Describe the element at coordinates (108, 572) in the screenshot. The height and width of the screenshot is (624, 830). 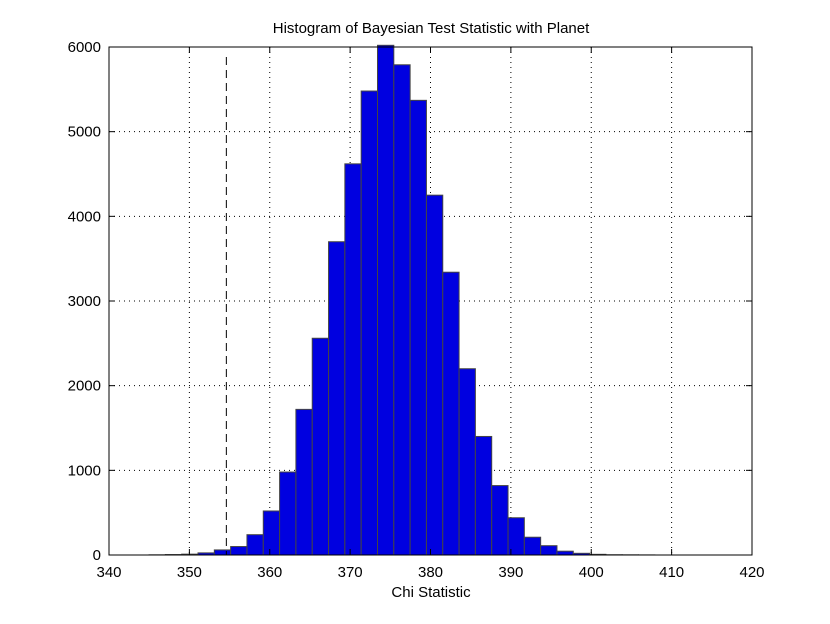
I see `x-tick-label: 340` at that location.